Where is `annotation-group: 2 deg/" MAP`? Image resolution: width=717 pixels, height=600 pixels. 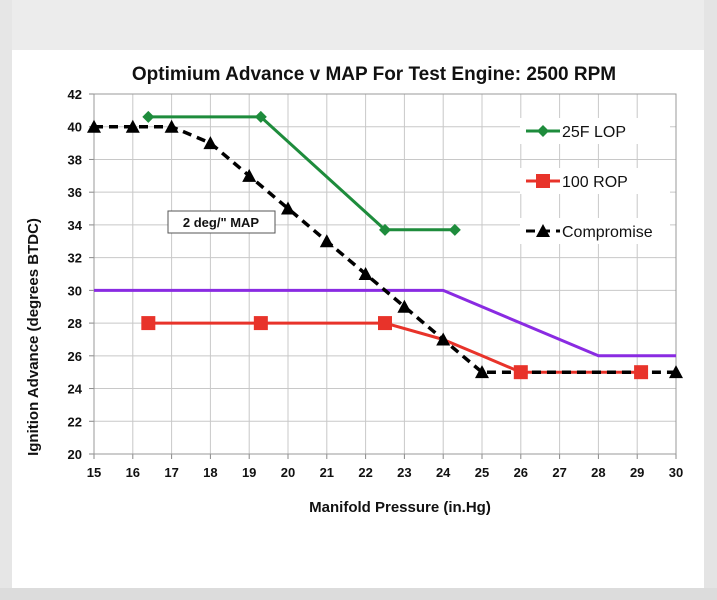
annotation-group: 2 deg/" MAP is located at coordinates (221, 222).